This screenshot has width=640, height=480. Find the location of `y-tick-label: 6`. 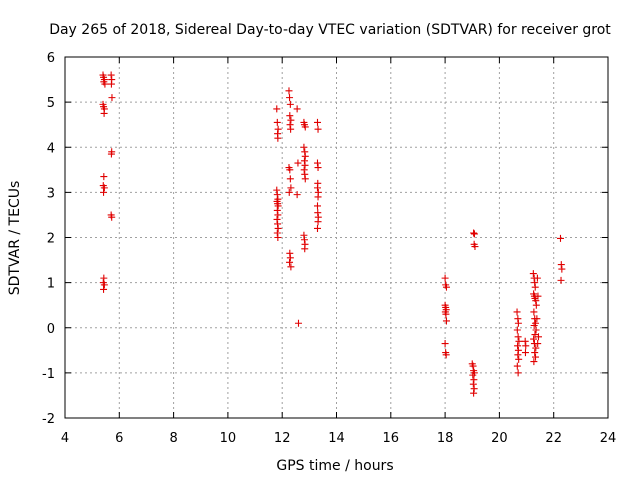

y-tick-label: 6 is located at coordinates (51, 58).